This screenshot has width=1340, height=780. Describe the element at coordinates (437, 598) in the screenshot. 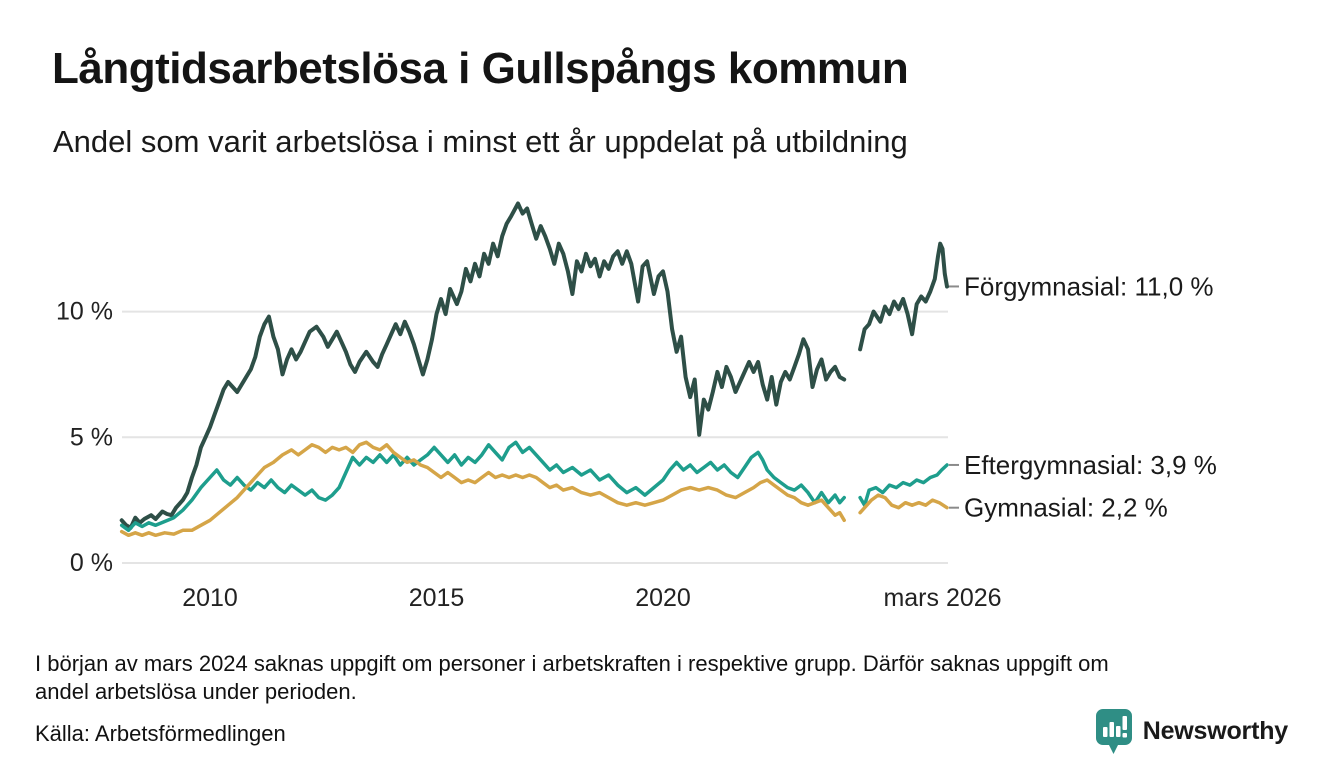

I see `x-tick-label: 2015` at that location.